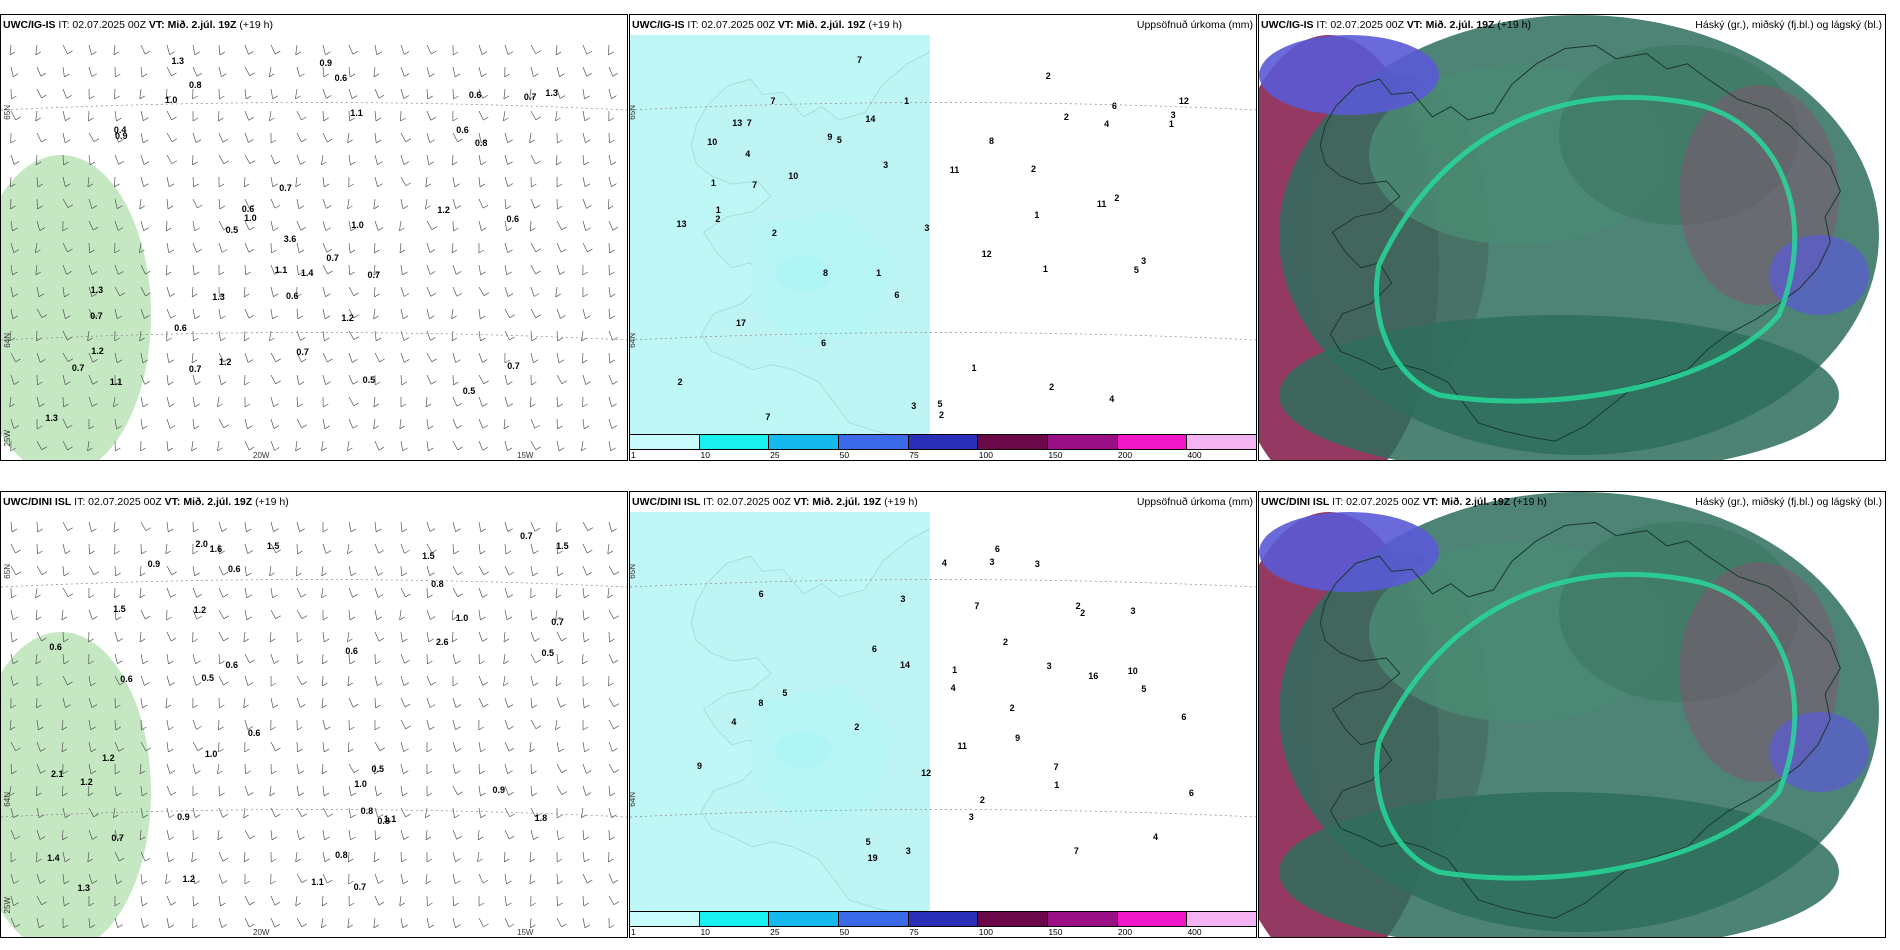 The image size is (1900, 950). I want to click on value-label: 0.6, so click(55, 646).